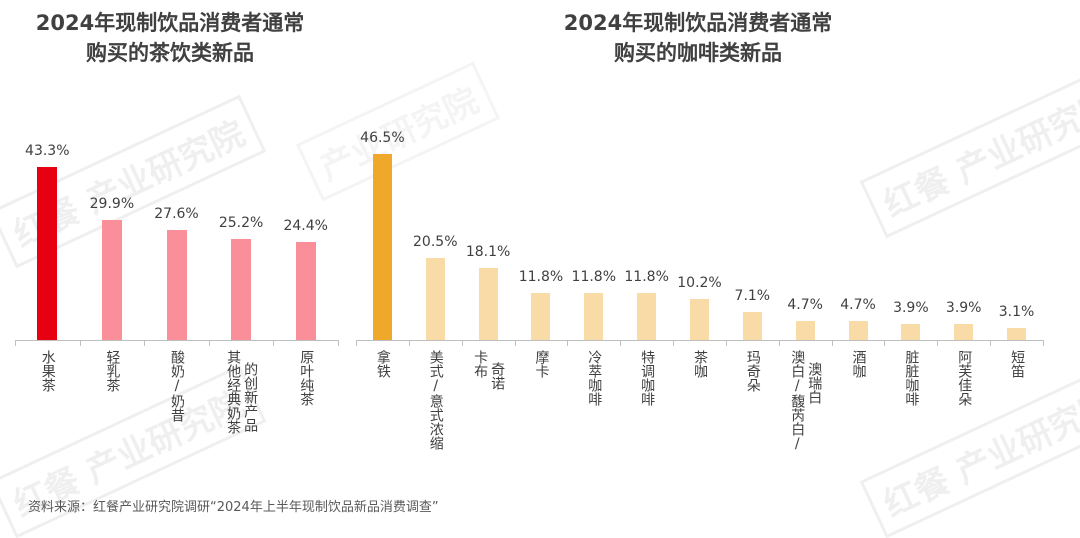 This screenshot has height=538, width=1080. Describe the element at coordinates (541, 364) in the screenshot. I see `category-label-line: 摩卡` at that location.